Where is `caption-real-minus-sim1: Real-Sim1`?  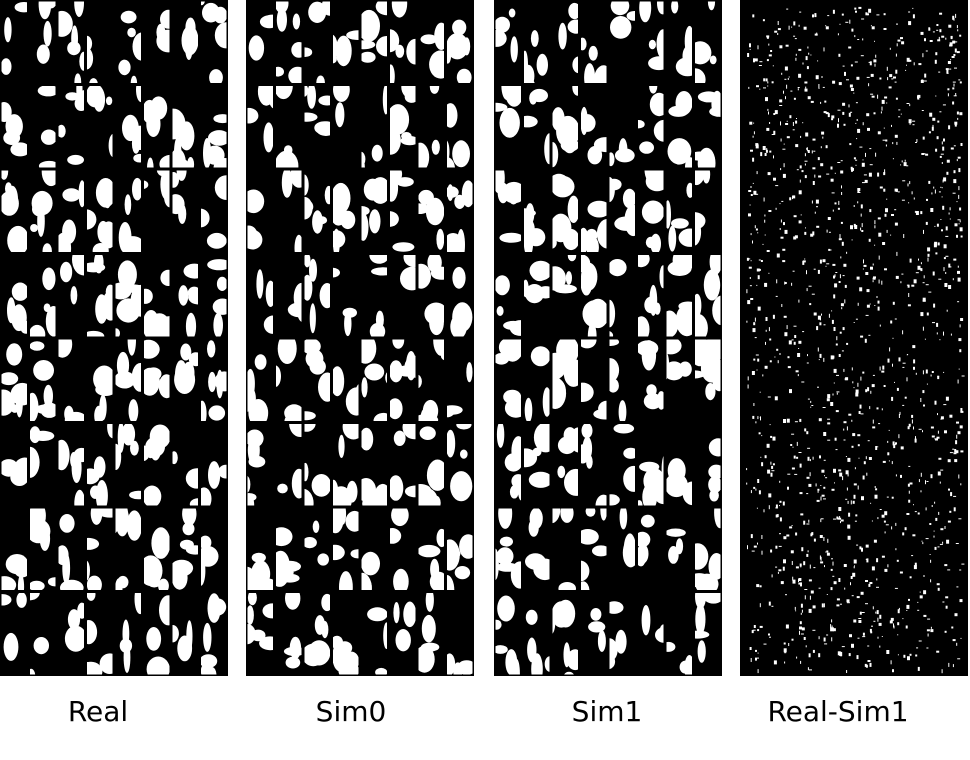 caption-real-minus-sim1: Real-Sim1 is located at coordinates (838, 711).